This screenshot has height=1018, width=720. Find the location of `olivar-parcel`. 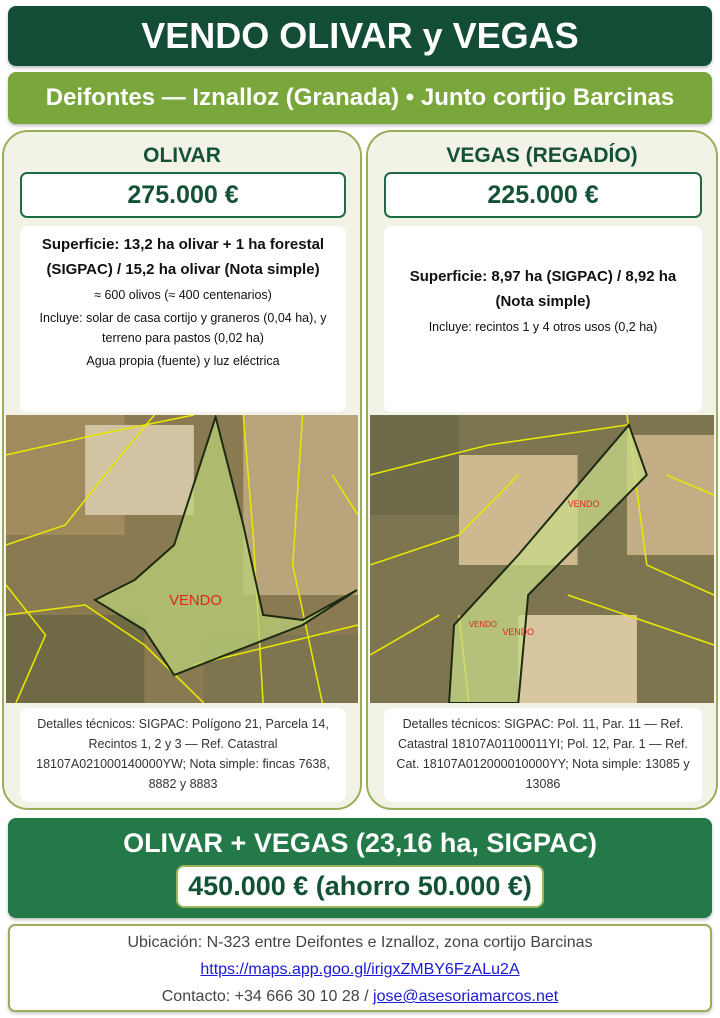

olivar-parcel is located at coordinates (225, 546).